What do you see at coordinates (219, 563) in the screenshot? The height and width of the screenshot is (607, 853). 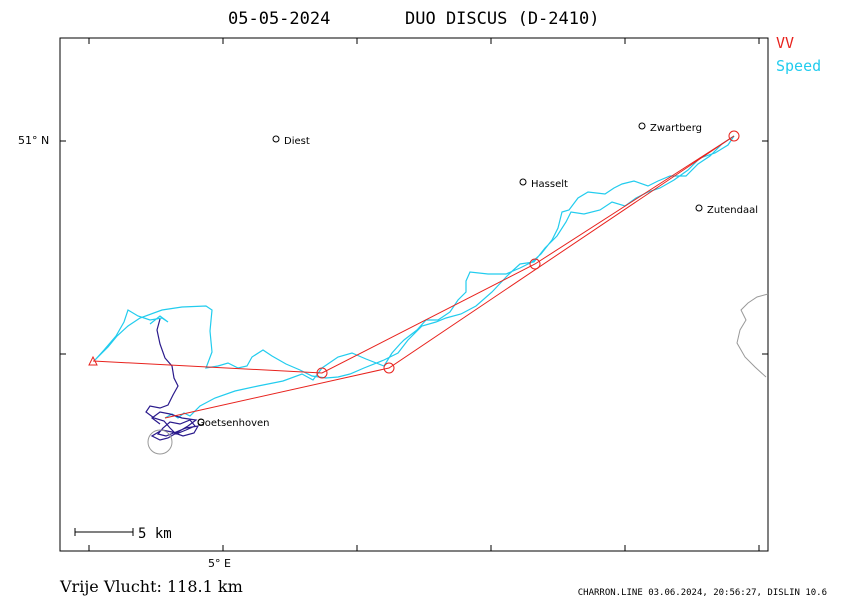 I see `lon-axis-label: 5° E` at bounding box center [219, 563].